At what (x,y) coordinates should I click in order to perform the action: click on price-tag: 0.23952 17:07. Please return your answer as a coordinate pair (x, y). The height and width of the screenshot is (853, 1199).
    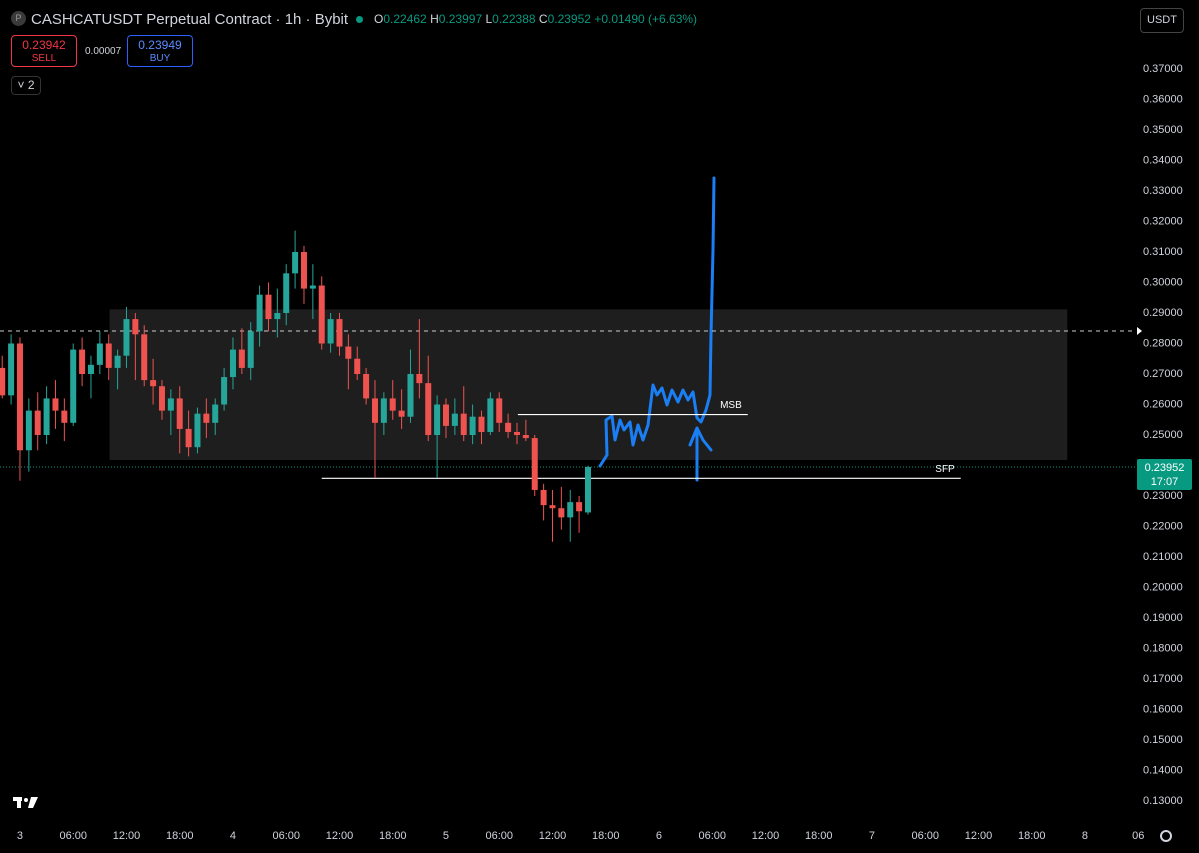
    Looking at the image, I should click on (1164, 474).